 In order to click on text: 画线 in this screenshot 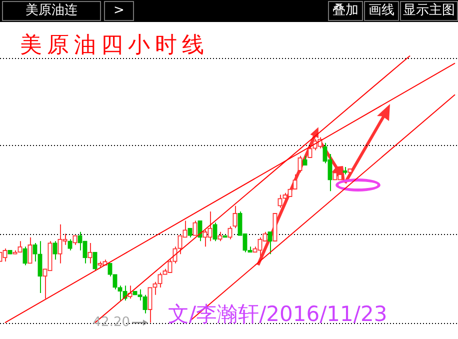, I will do `click(381, 11)`.